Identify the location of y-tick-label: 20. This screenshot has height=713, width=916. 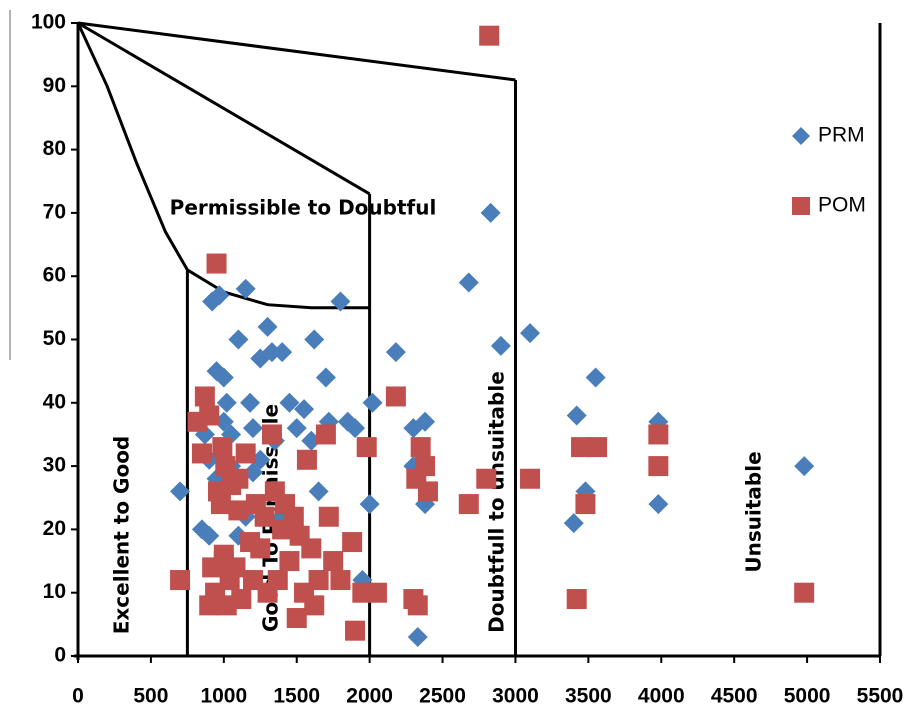
(54, 528).